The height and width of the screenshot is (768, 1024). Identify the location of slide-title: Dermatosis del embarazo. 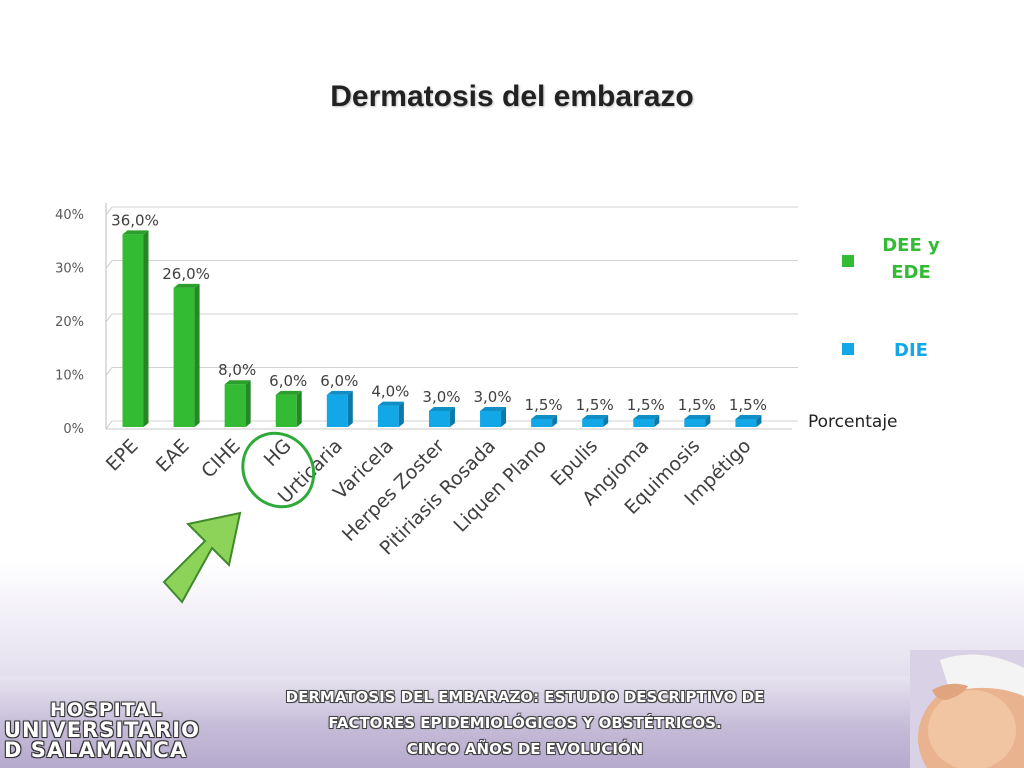
(512, 96).